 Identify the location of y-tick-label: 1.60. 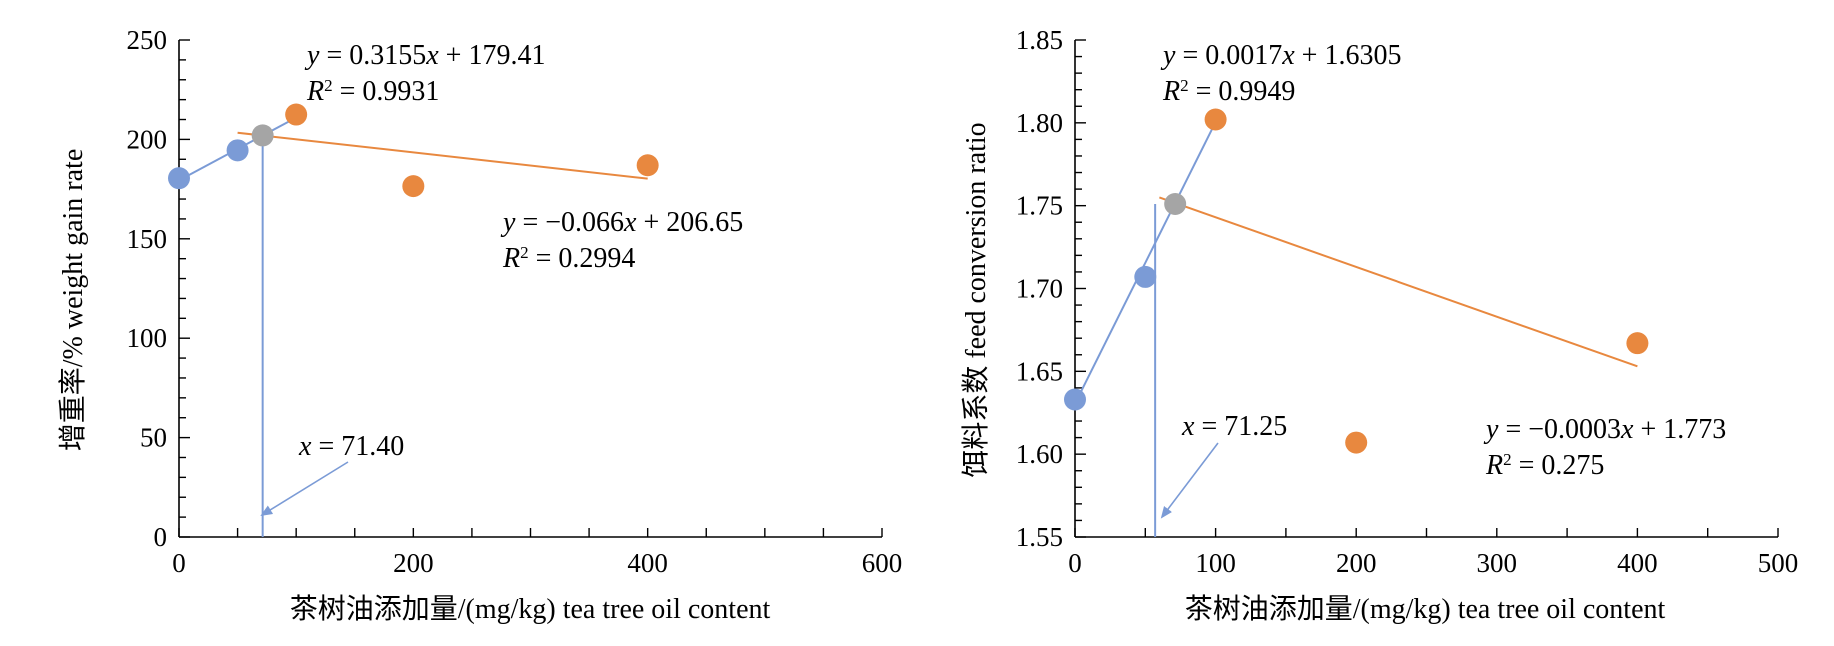
(1039, 454).